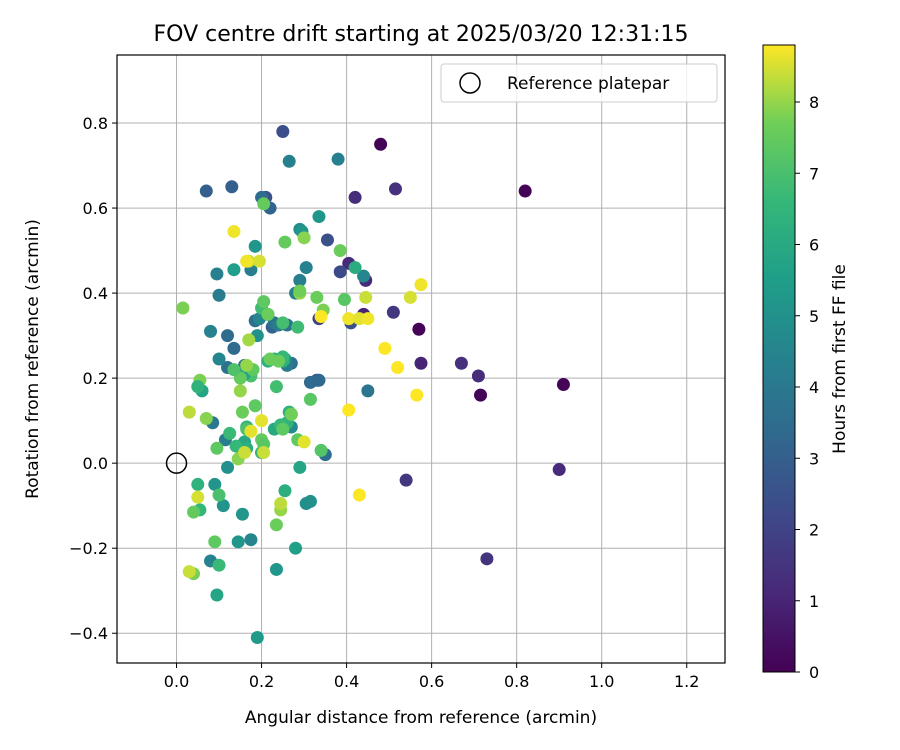 The width and height of the screenshot is (900, 750). What do you see at coordinates (88, 548) in the screenshot?
I see `y-tick-label: −0.2` at bounding box center [88, 548].